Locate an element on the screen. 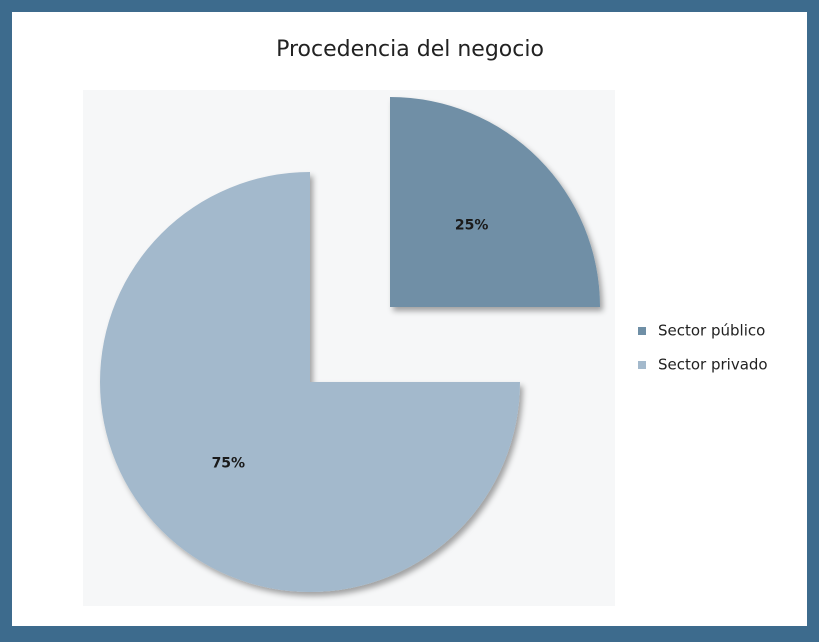  legend-label: Sector público is located at coordinates (711, 331).